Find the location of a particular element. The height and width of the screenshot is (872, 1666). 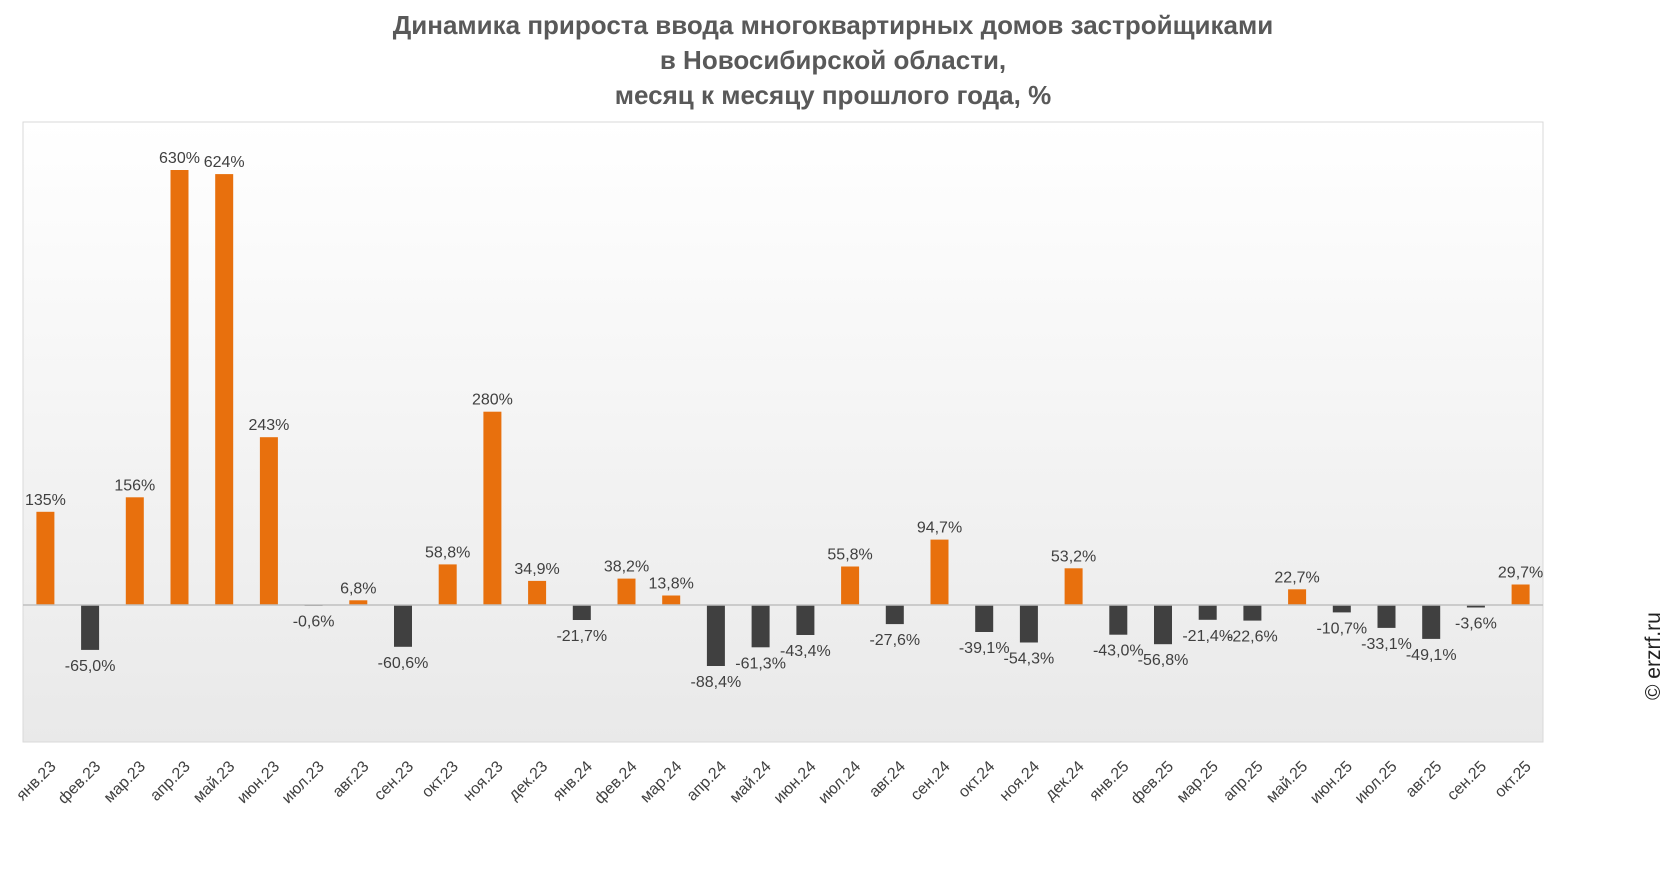

data-label-апр.25: -22,6% is located at coordinates (1252, 637).